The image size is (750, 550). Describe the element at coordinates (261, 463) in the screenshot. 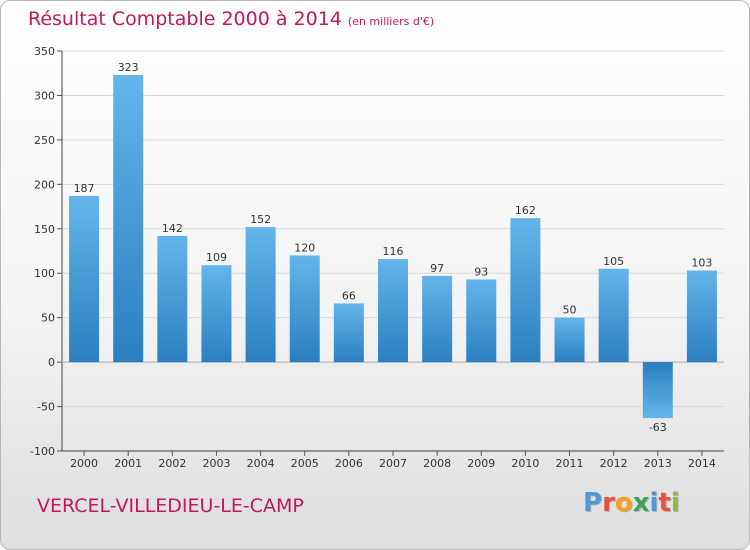

I see `x-tick-label: 2004` at that location.